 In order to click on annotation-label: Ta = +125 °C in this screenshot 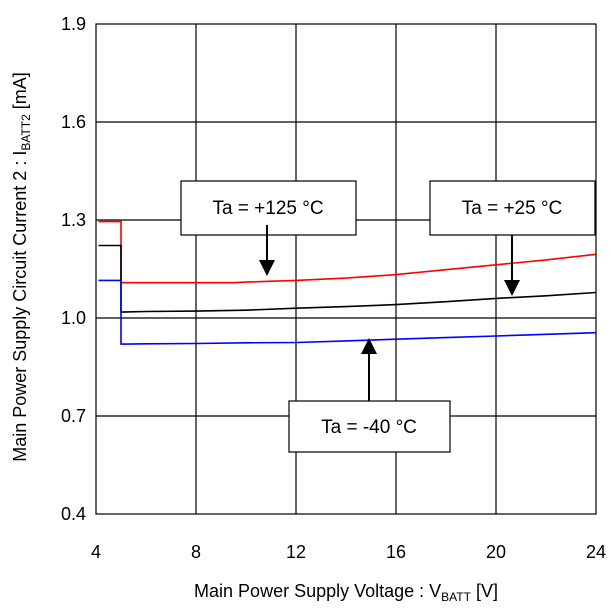, I will do `click(267, 208)`.